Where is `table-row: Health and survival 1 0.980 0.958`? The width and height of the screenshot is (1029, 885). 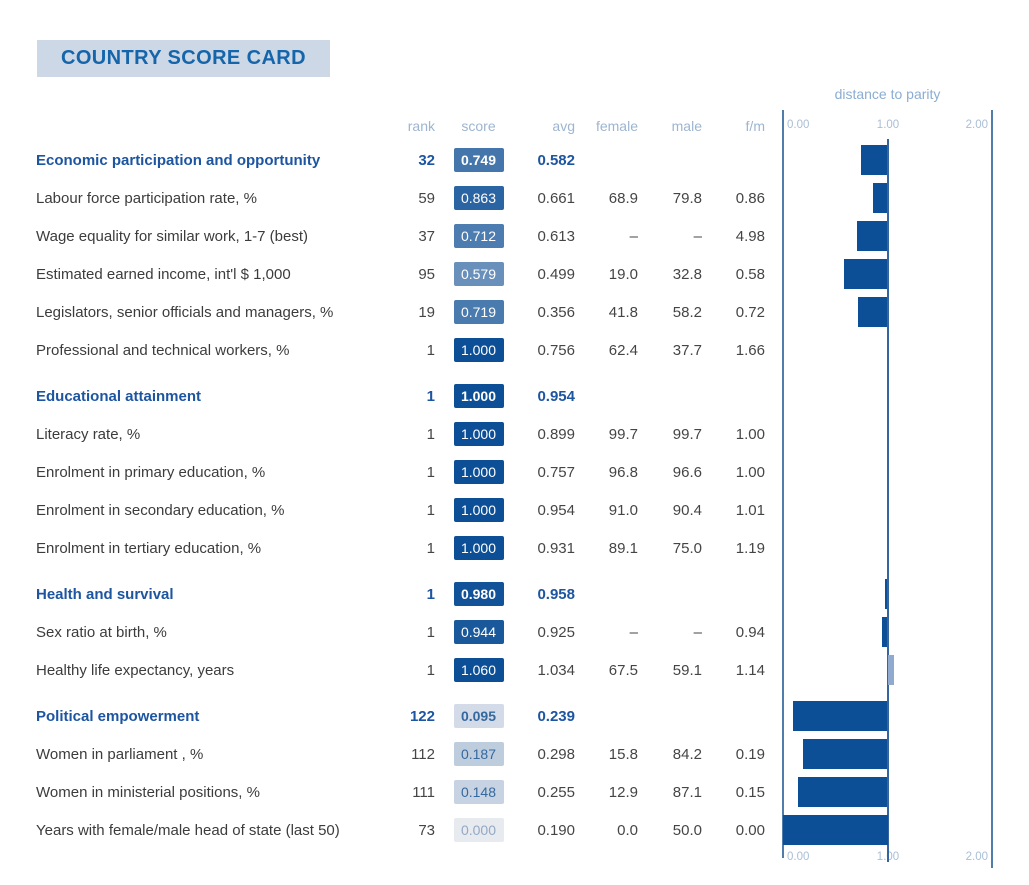 table-row: Health and survival 1 0.980 0.958 is located at coordinates (514, 594).